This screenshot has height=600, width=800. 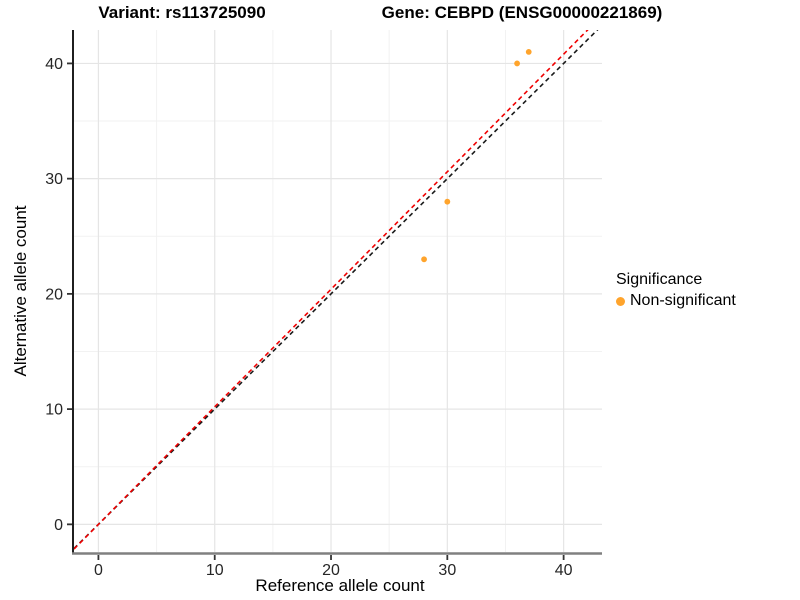 I want to click on legend-item-non-significant: Non-significant, so click(x=676, y=301).